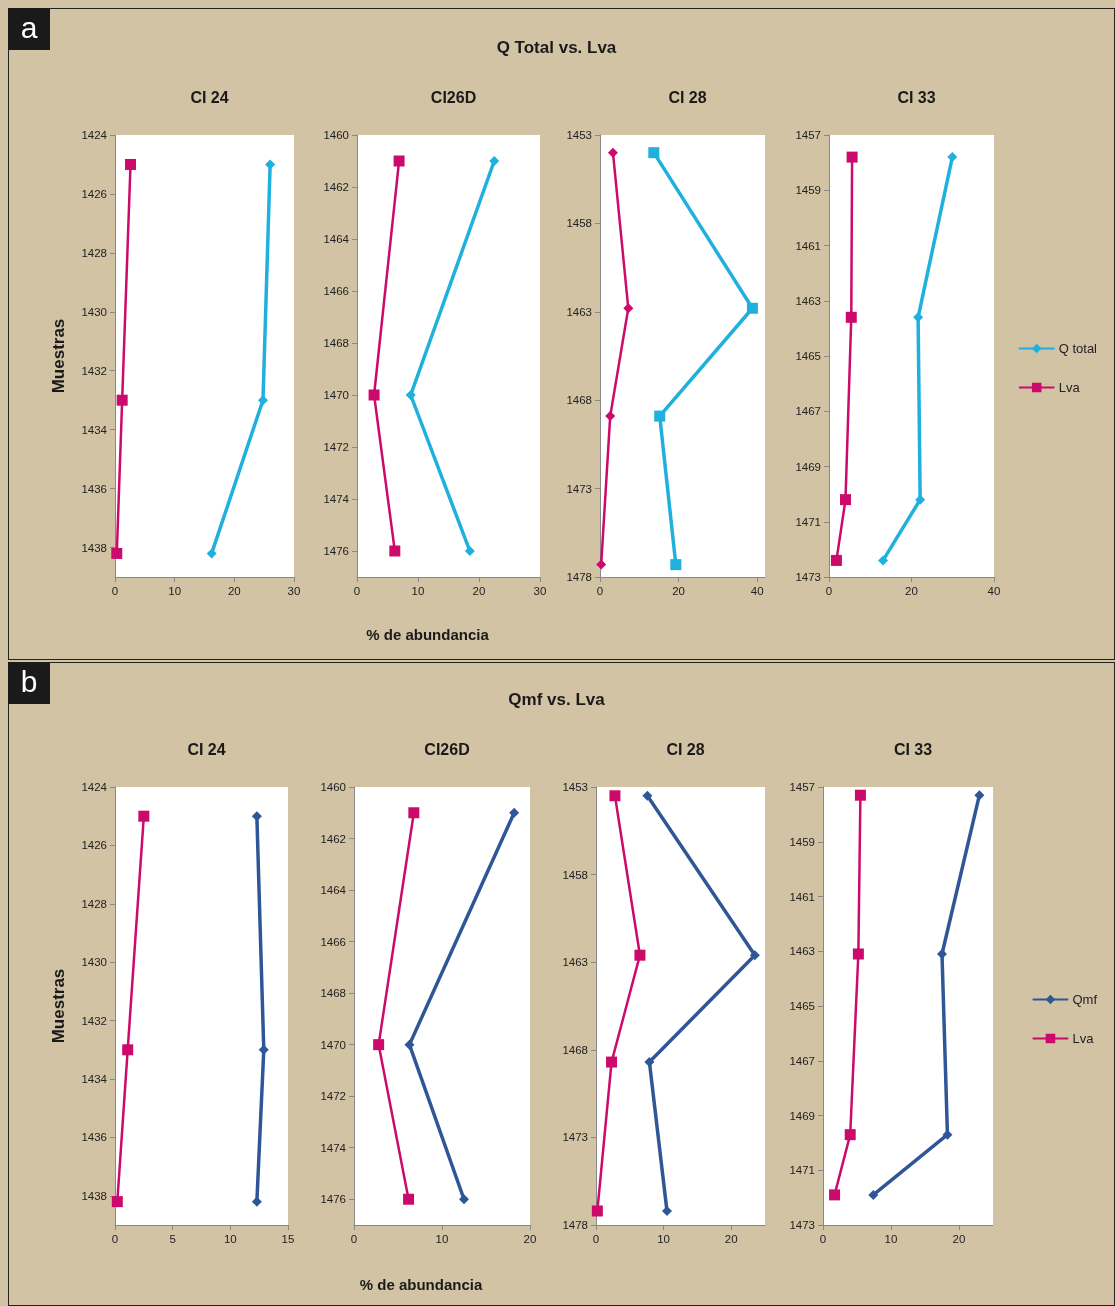 Image resolution: width=1115 pixels, height=1306 pixels. I want to click on text: Q Total vs. Lva, so click(556, 47).